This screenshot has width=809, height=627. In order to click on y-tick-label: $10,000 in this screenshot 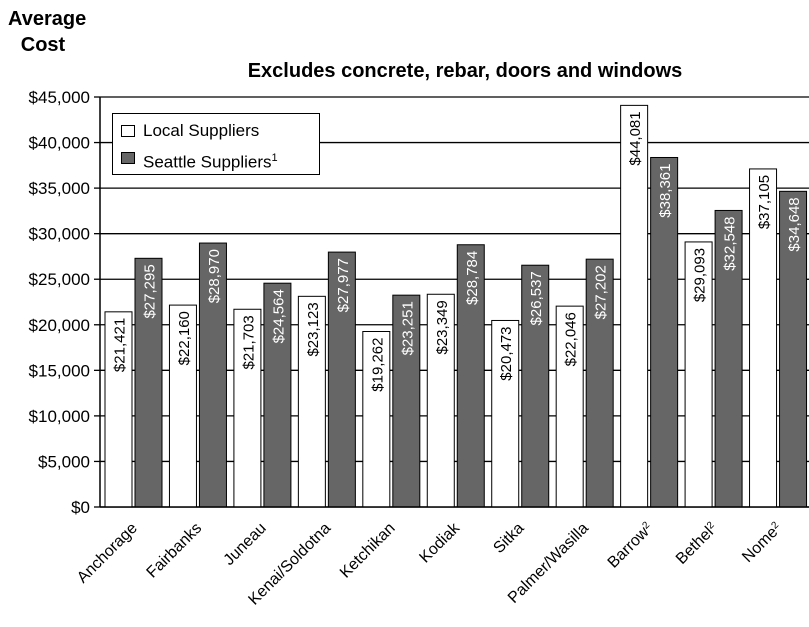, I will do `click(59, 416)`.